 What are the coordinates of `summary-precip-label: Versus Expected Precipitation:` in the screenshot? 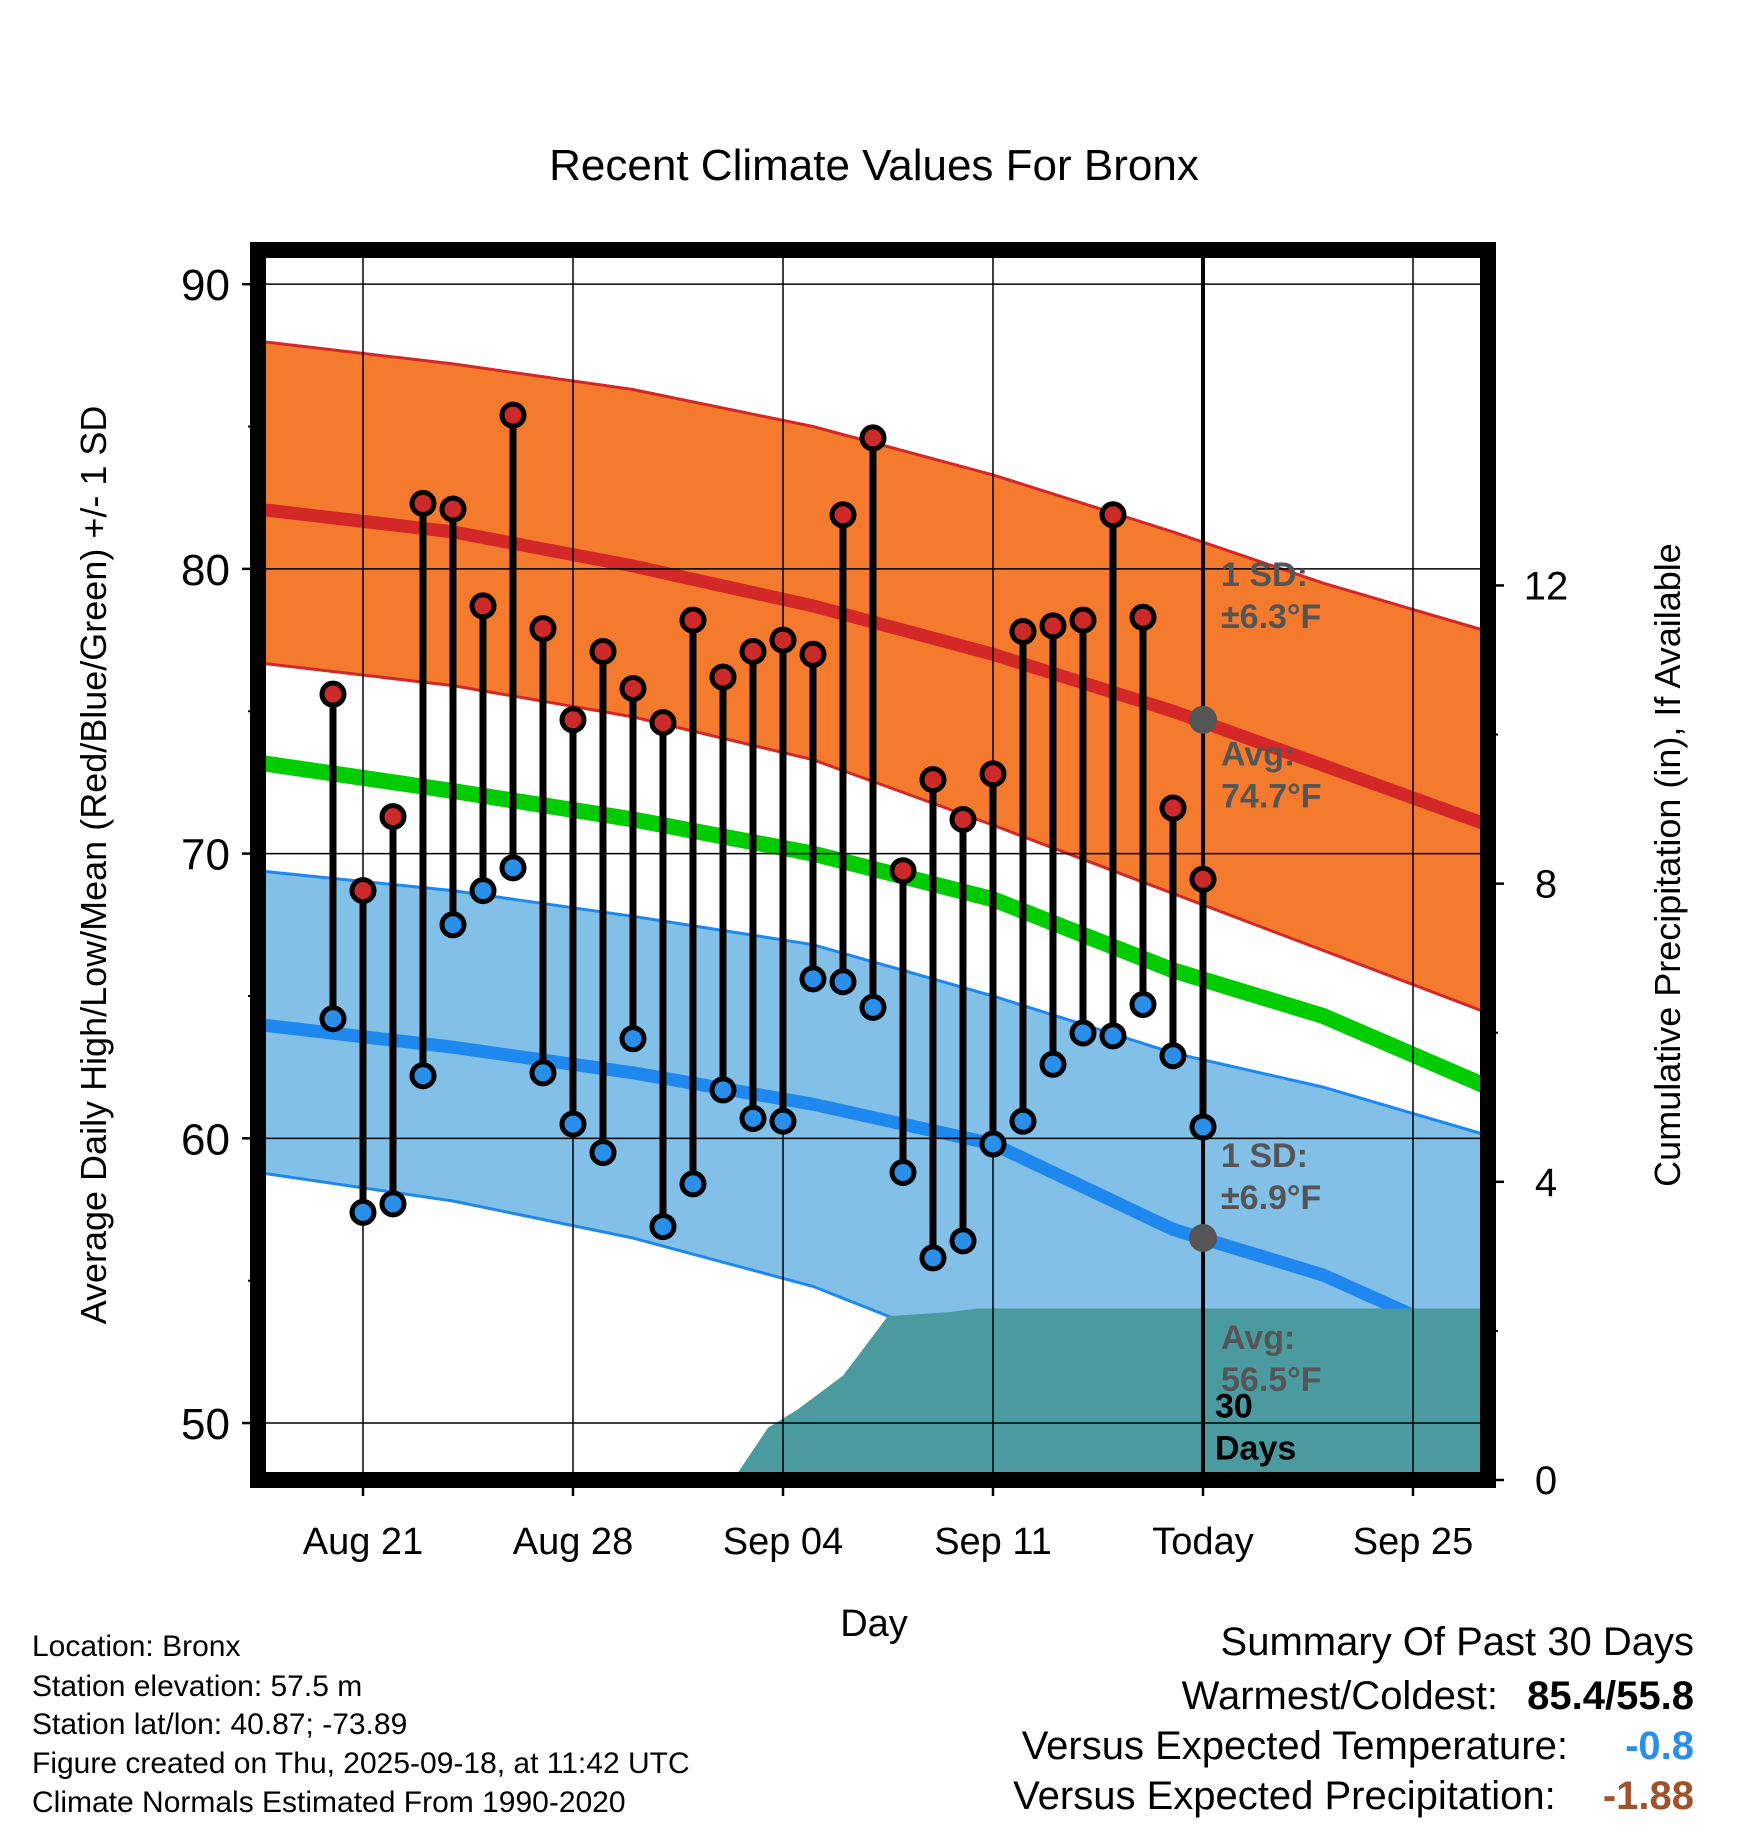 It's located at (1284, 1796).